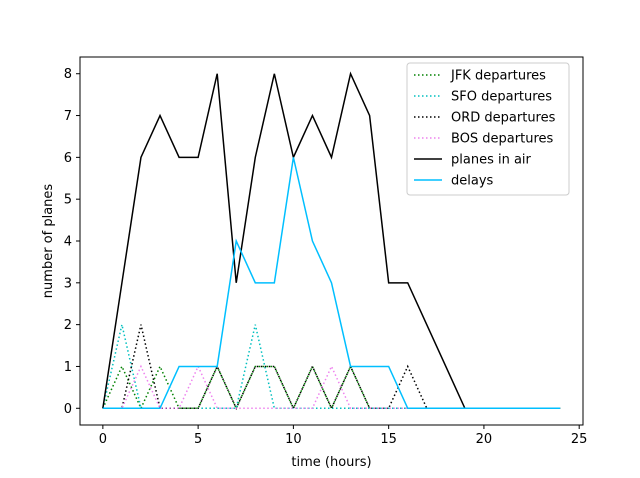  I want to click on y-tick-label: 0, so click(68, 409).